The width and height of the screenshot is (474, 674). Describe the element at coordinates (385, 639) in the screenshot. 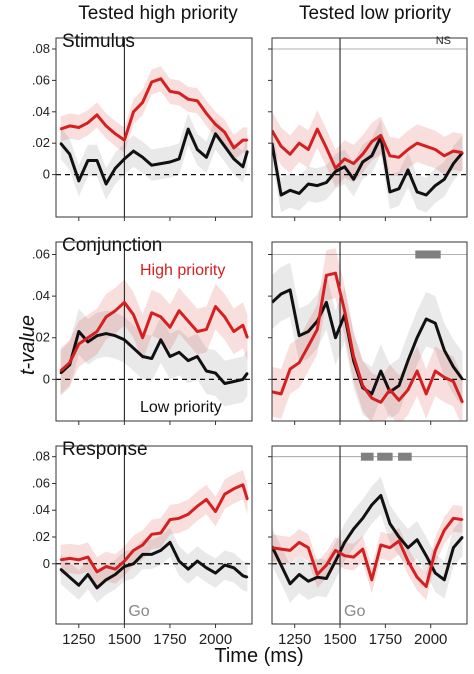

I see `x-tick-label: 1750` at that location.